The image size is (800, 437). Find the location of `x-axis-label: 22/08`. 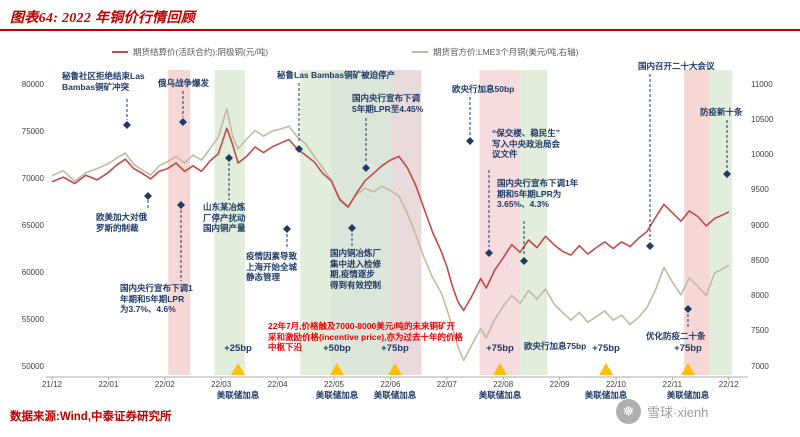

x-axis-label: 22/08 is located at coordinates (503, 384).